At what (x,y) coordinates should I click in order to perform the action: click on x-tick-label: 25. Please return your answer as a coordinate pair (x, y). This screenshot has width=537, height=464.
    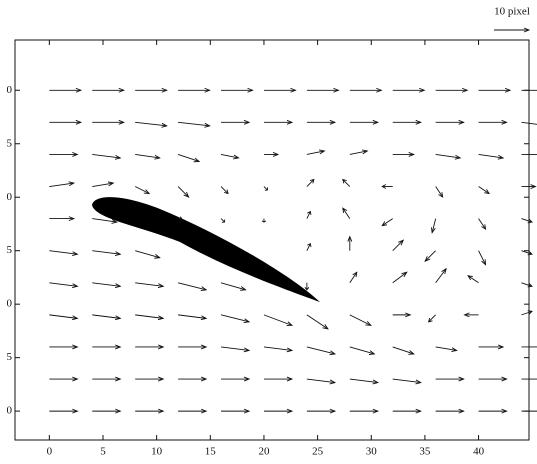
    Looking at the image, I should click on (318, 452).